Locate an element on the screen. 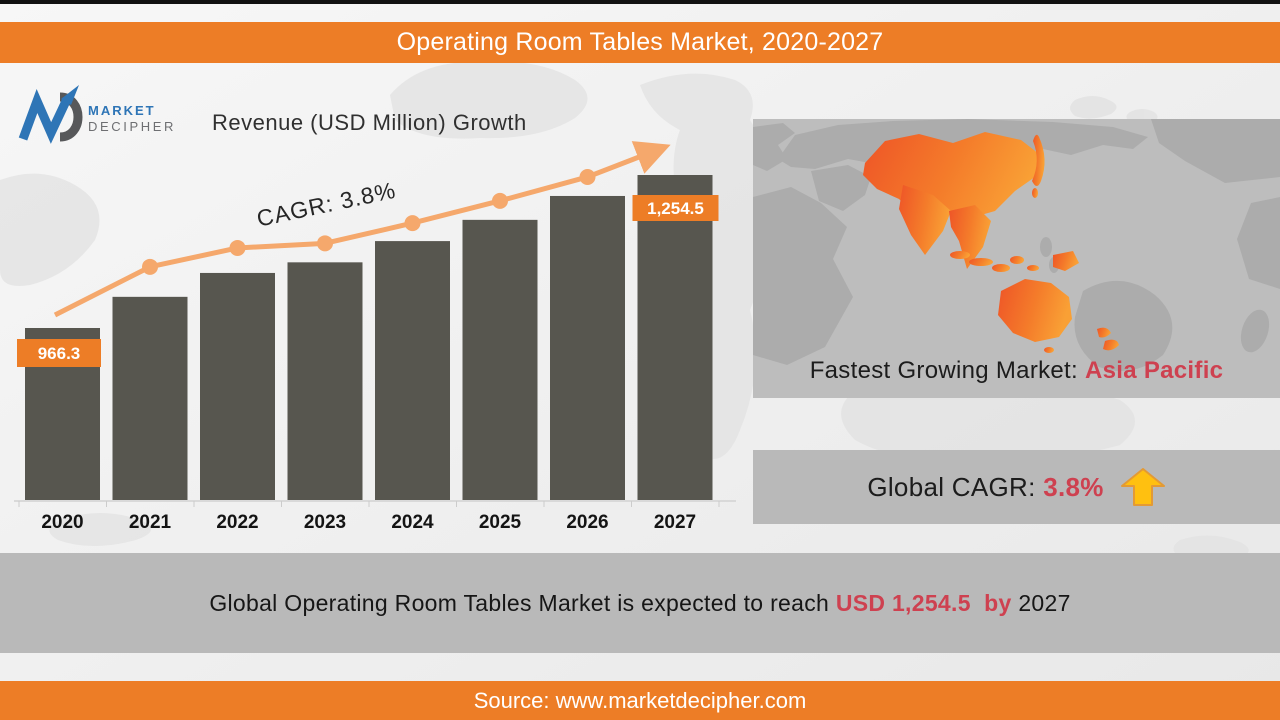  page-title: Operating Room Tables Market, 2020-2027 is located at coordinates (640, 42).